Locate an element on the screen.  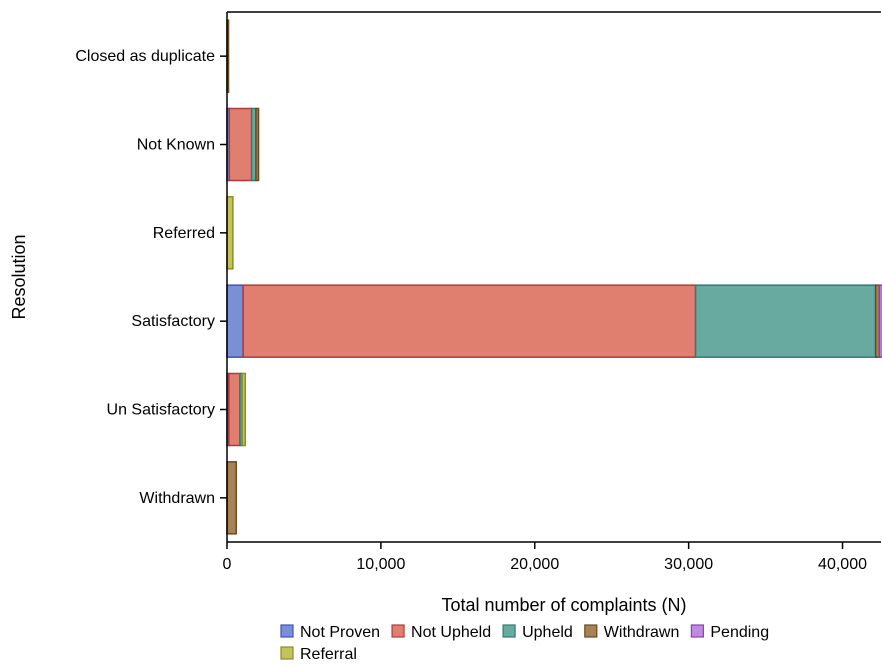
legend-swatch-withdrawn is located at coordinates (591, 631).